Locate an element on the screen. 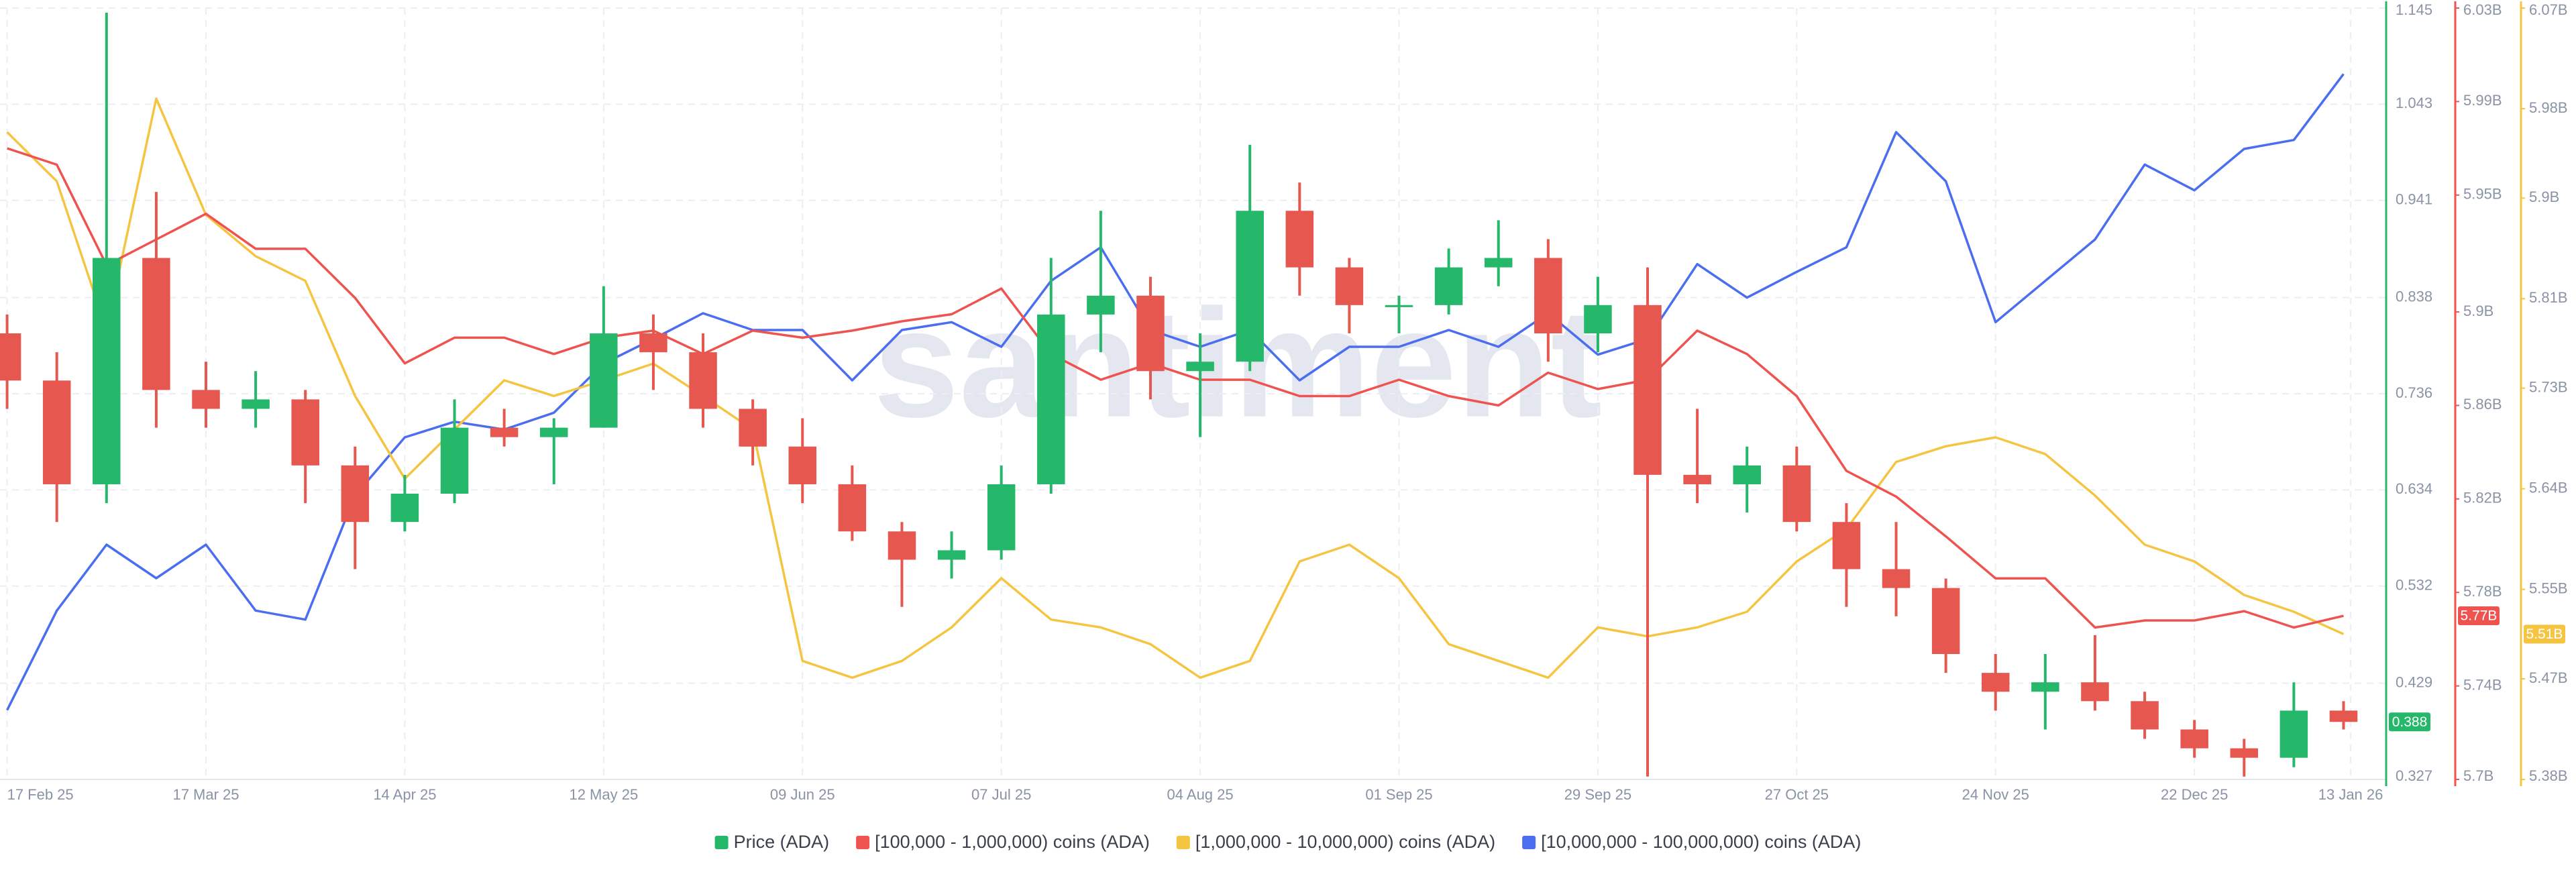  value-badge: 0.388 is located at coordinates (2409, 722).